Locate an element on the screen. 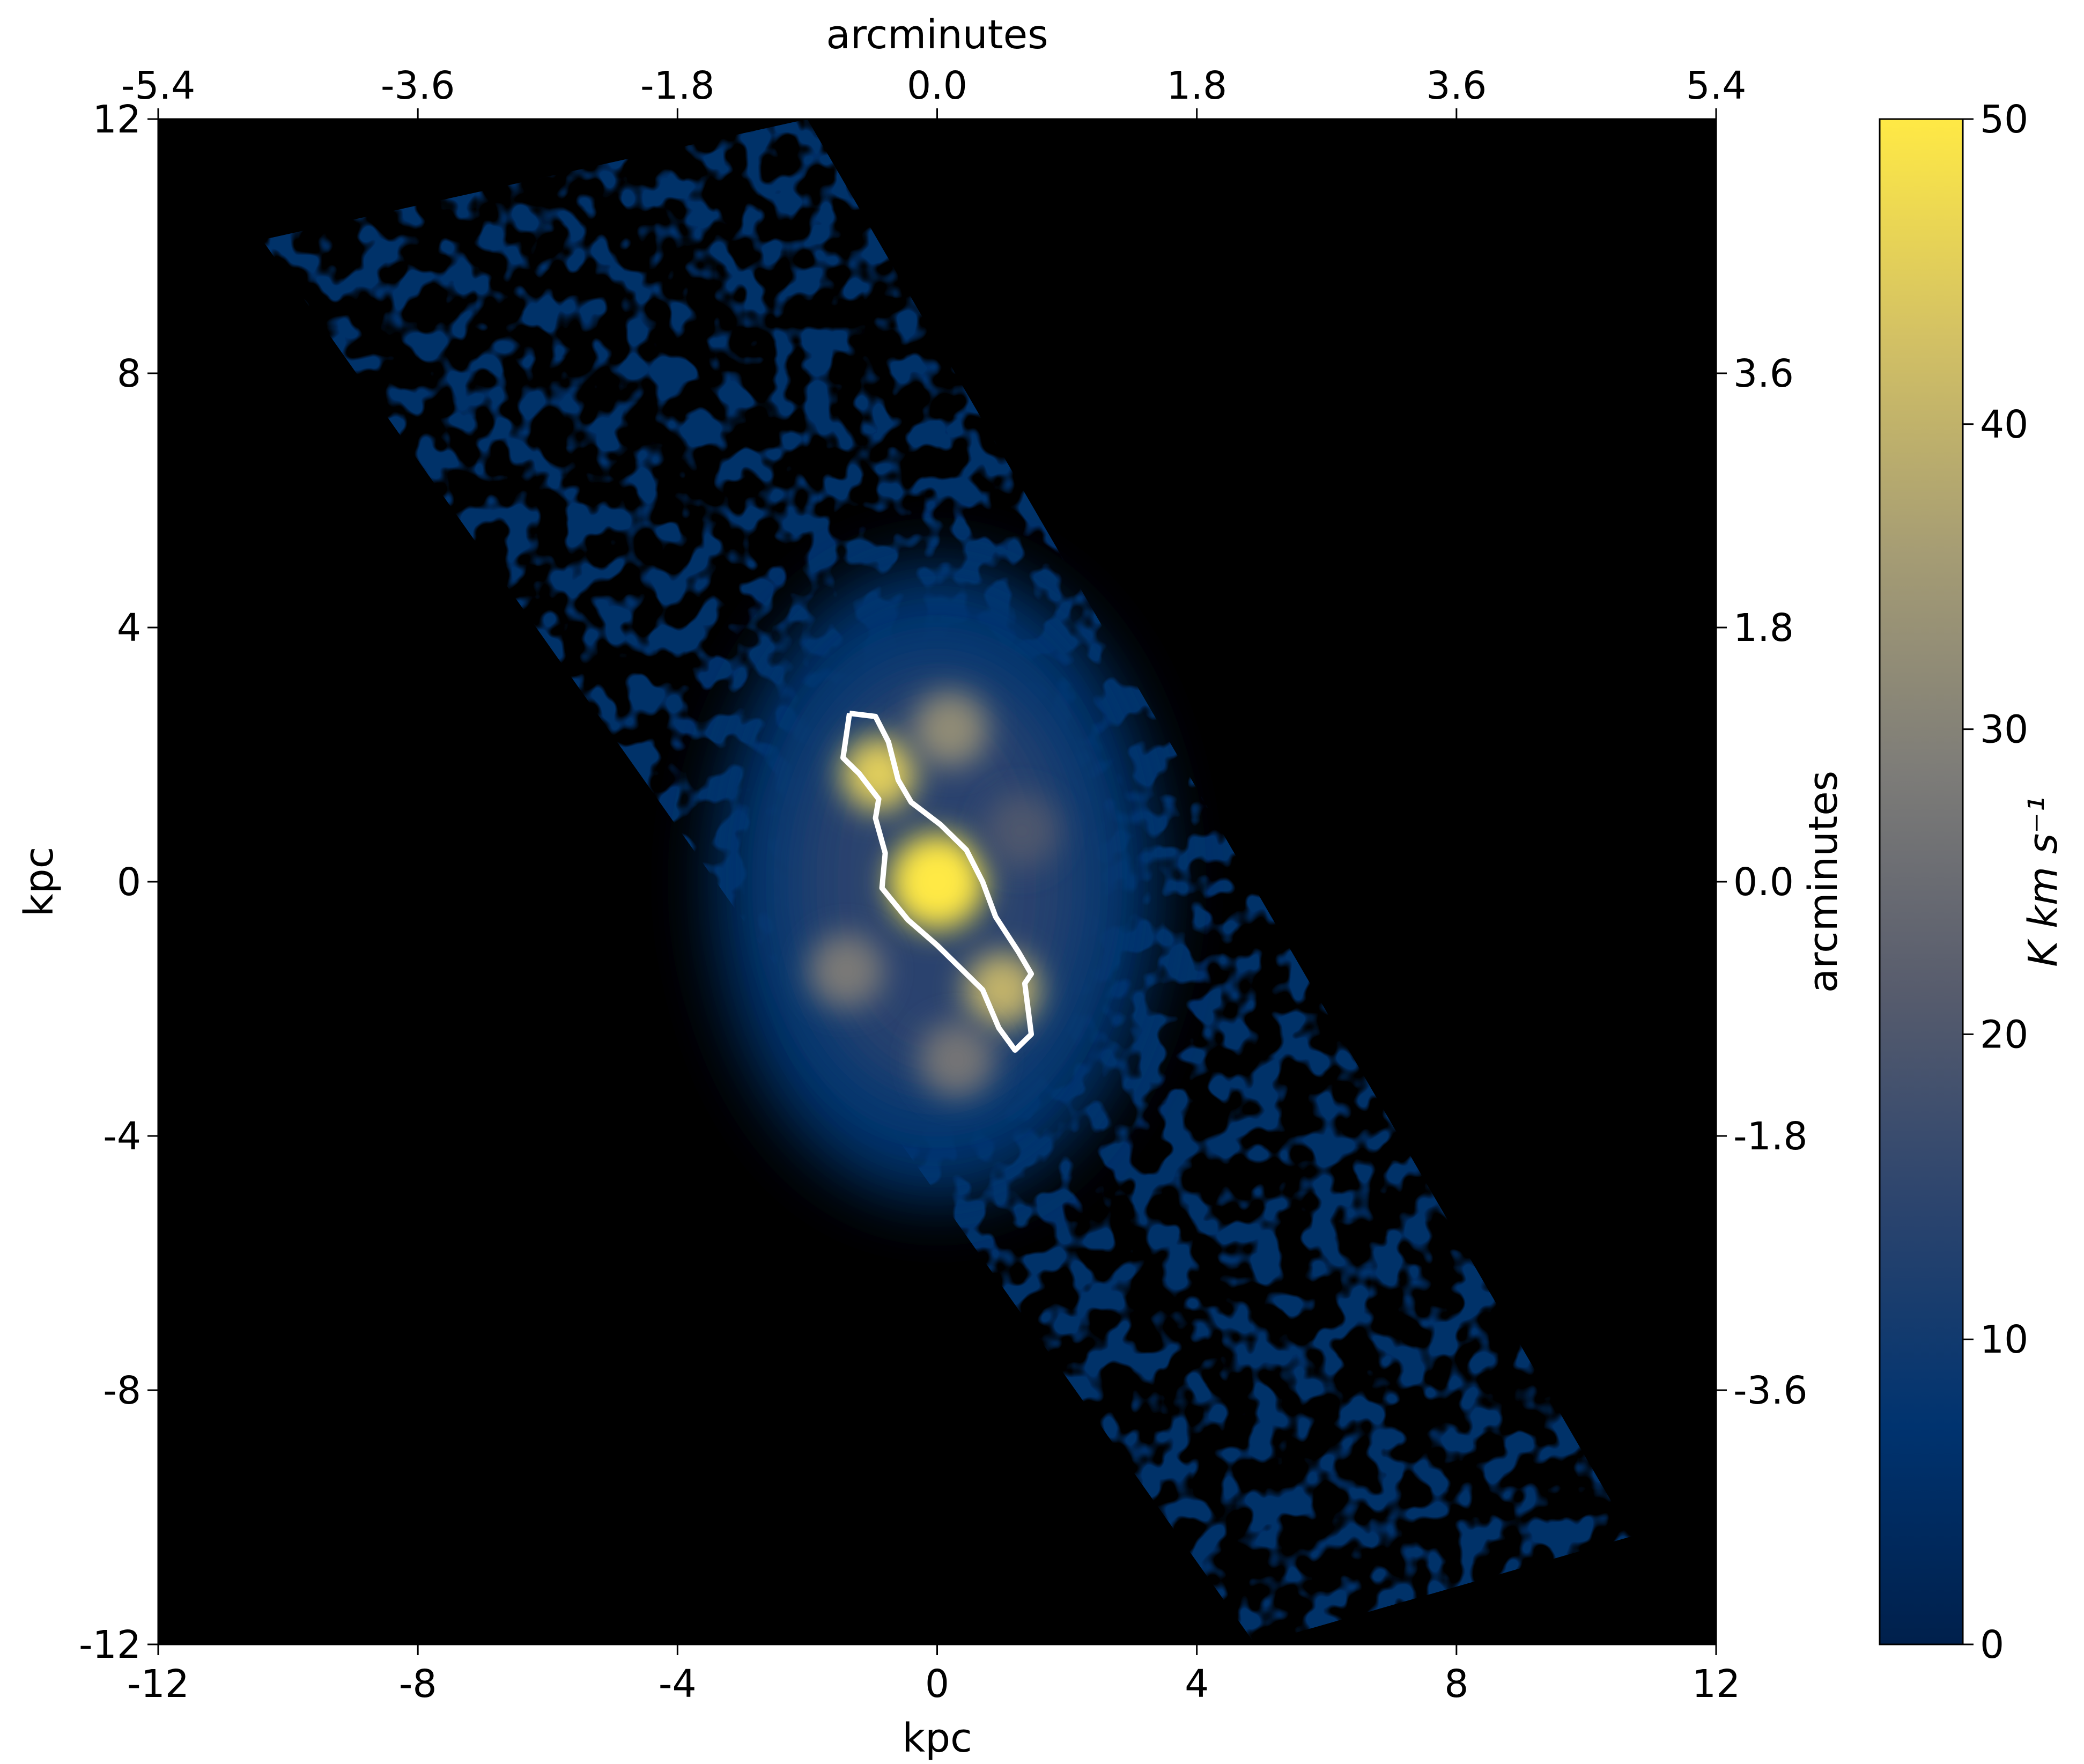 The width and height of the screenshot is (2084, 1764). right-tick-label: -3.6 is located at coordinates (1770, 1390).